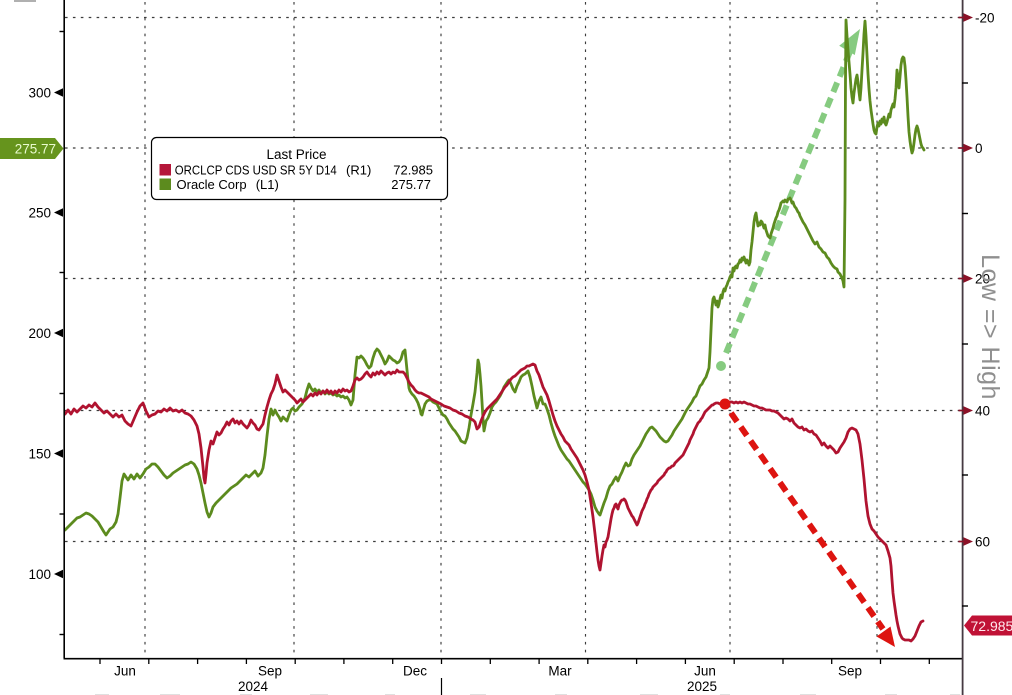  What do you see at coordinates (982, 279) in the screenshot?
I see `svg-text: 20` at bounding box center [982, 279].